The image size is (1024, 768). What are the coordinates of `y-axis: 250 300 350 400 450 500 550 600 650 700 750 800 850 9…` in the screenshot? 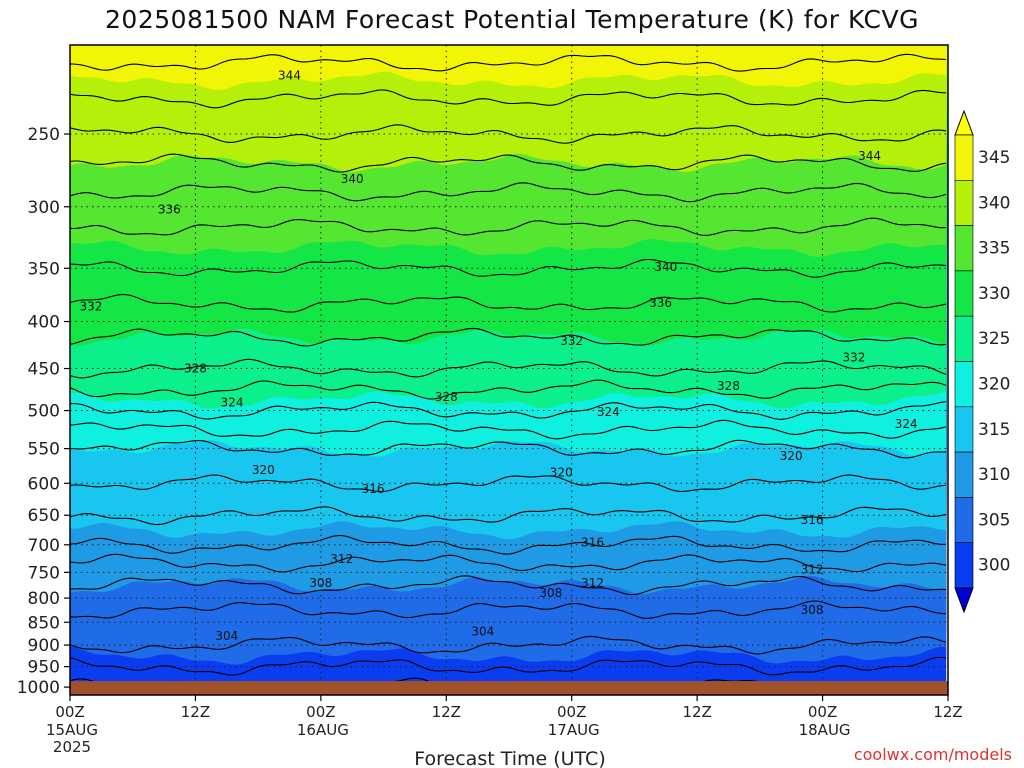 It's located at (43, 411).